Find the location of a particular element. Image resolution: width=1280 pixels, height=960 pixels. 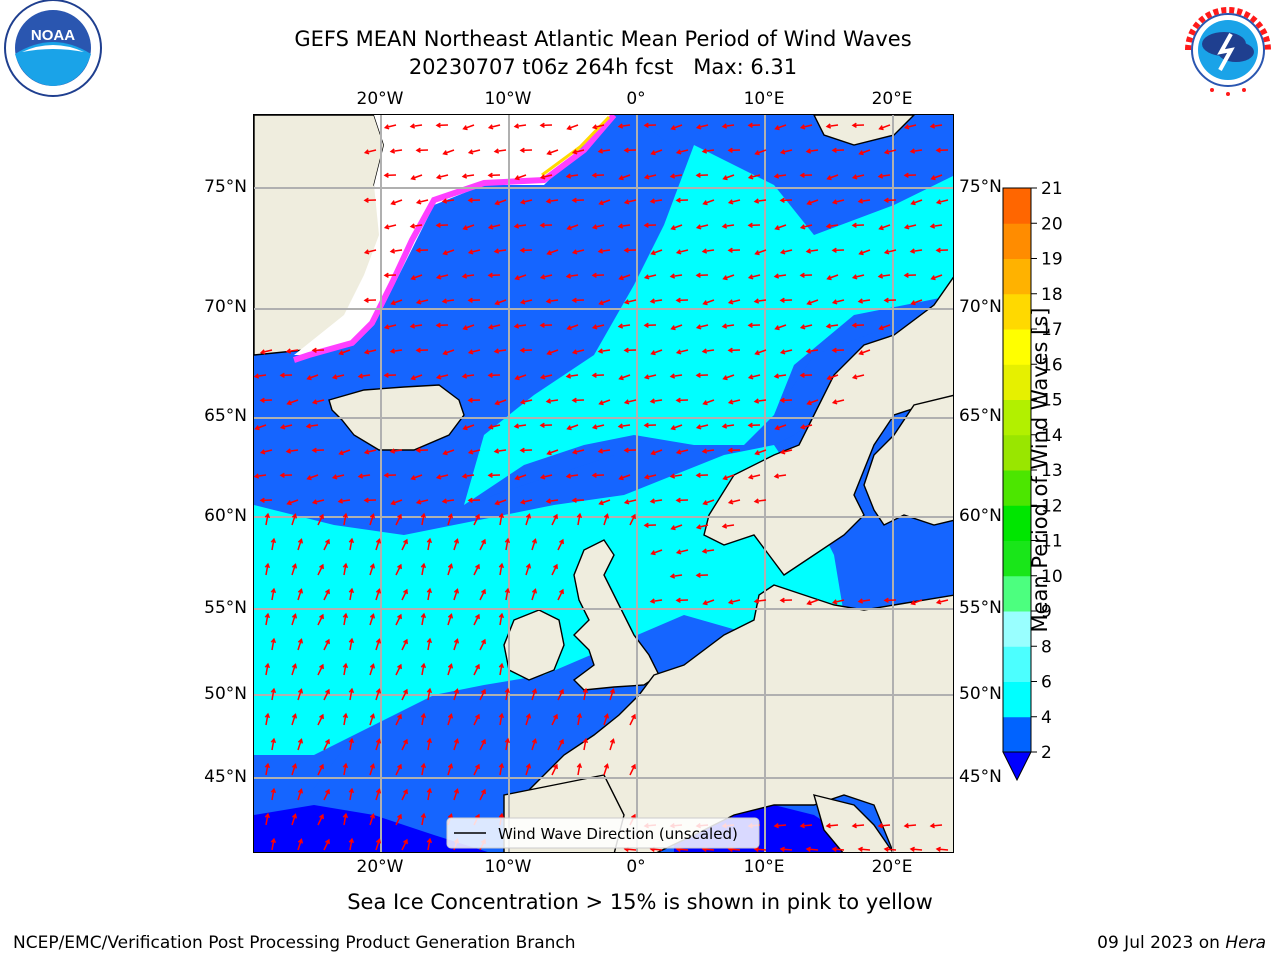

colorbar-tick-label: 19 is located at coordinates (1052, 260).